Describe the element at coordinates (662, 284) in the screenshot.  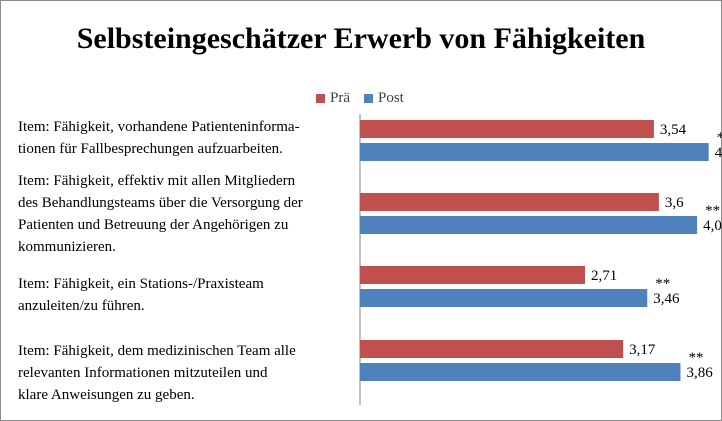
I see `significance-marker-3: **` at that location.